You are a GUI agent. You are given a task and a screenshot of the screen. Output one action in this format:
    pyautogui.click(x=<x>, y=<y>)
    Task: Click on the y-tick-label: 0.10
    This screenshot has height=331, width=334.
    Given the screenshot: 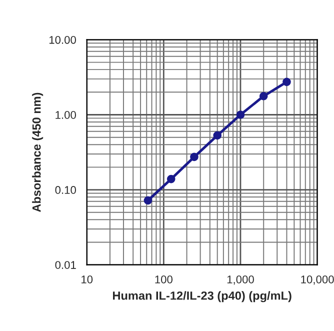 What is the action you would take?
    pyautogui.click(x=65, y=190)
    